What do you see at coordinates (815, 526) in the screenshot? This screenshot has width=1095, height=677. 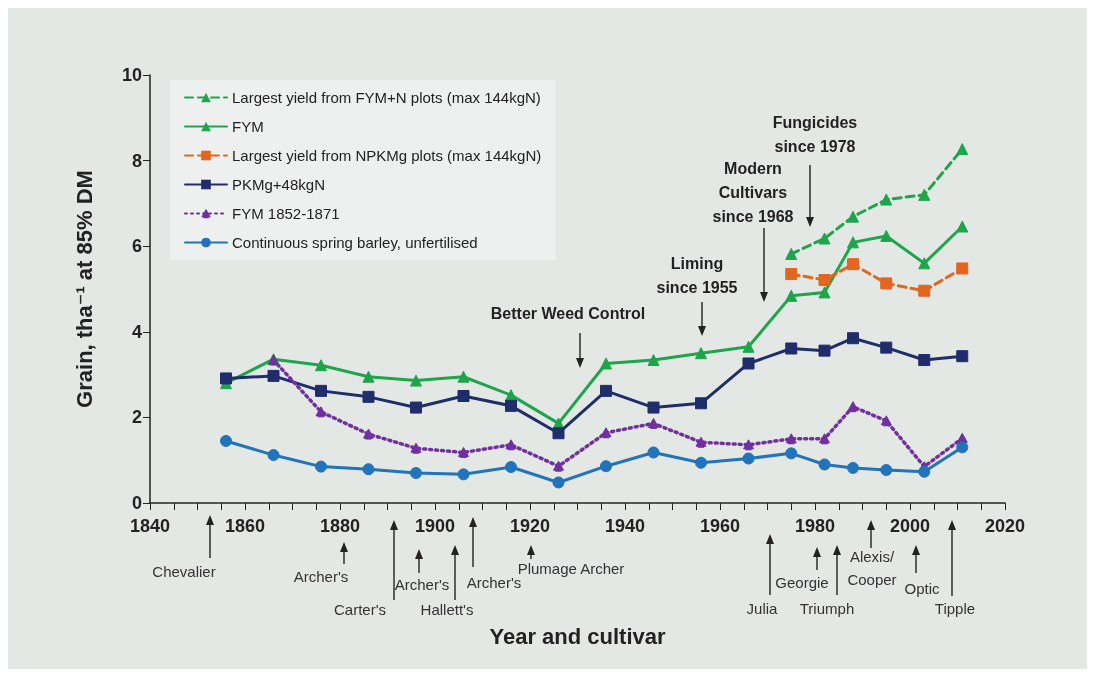 I see `x-tick-label: 1980` at bounding box center [815, 526].